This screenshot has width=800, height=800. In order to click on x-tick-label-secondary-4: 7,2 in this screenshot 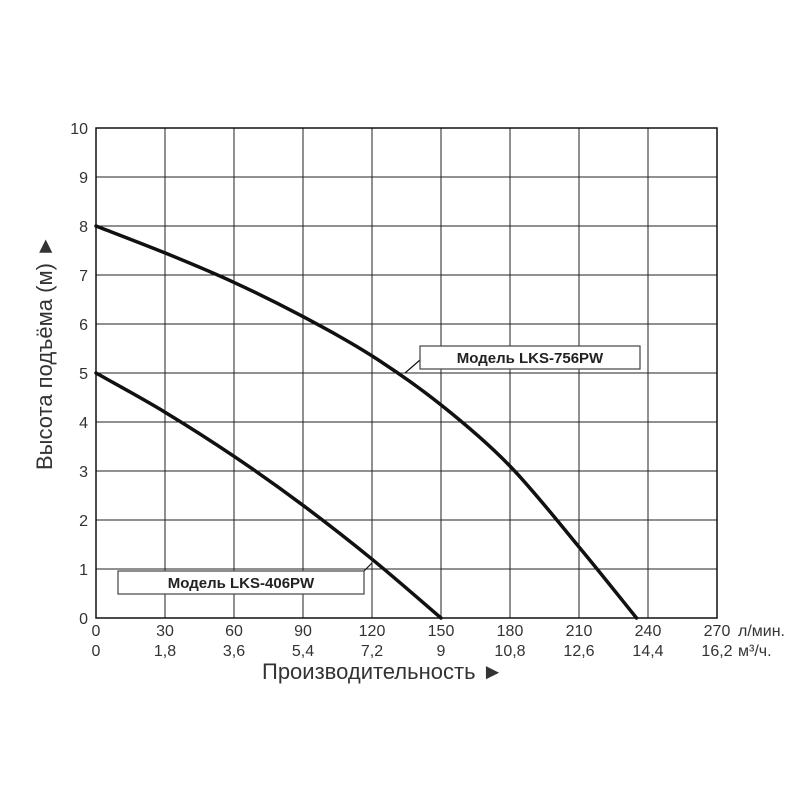, I will do `click(372, 651)`.